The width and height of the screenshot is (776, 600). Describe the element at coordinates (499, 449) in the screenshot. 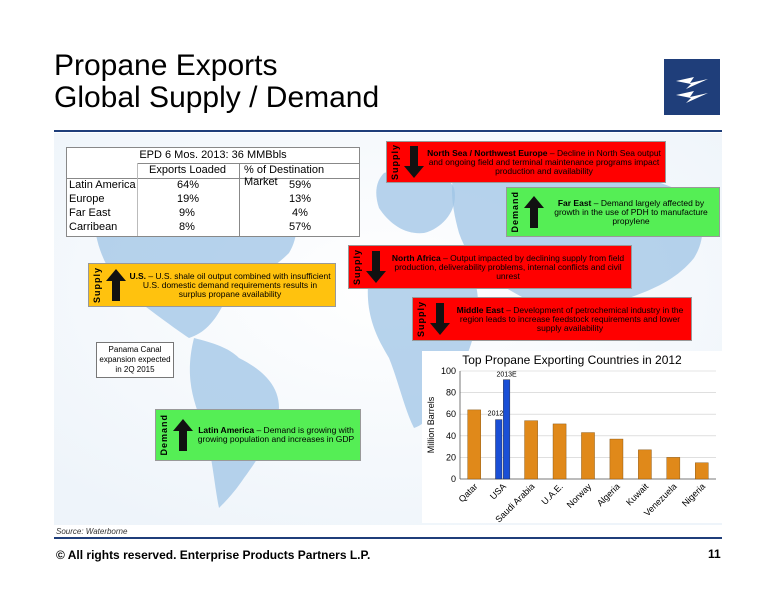

I see `bar-usa-2012` at that location.